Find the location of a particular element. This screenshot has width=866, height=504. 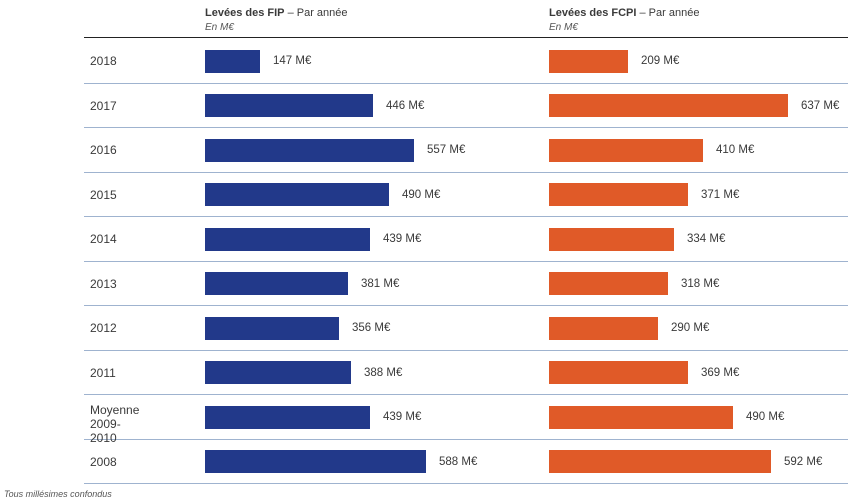

fip-header: Levées des FIP – Par année En M€ is located at coordinates (276, 20).